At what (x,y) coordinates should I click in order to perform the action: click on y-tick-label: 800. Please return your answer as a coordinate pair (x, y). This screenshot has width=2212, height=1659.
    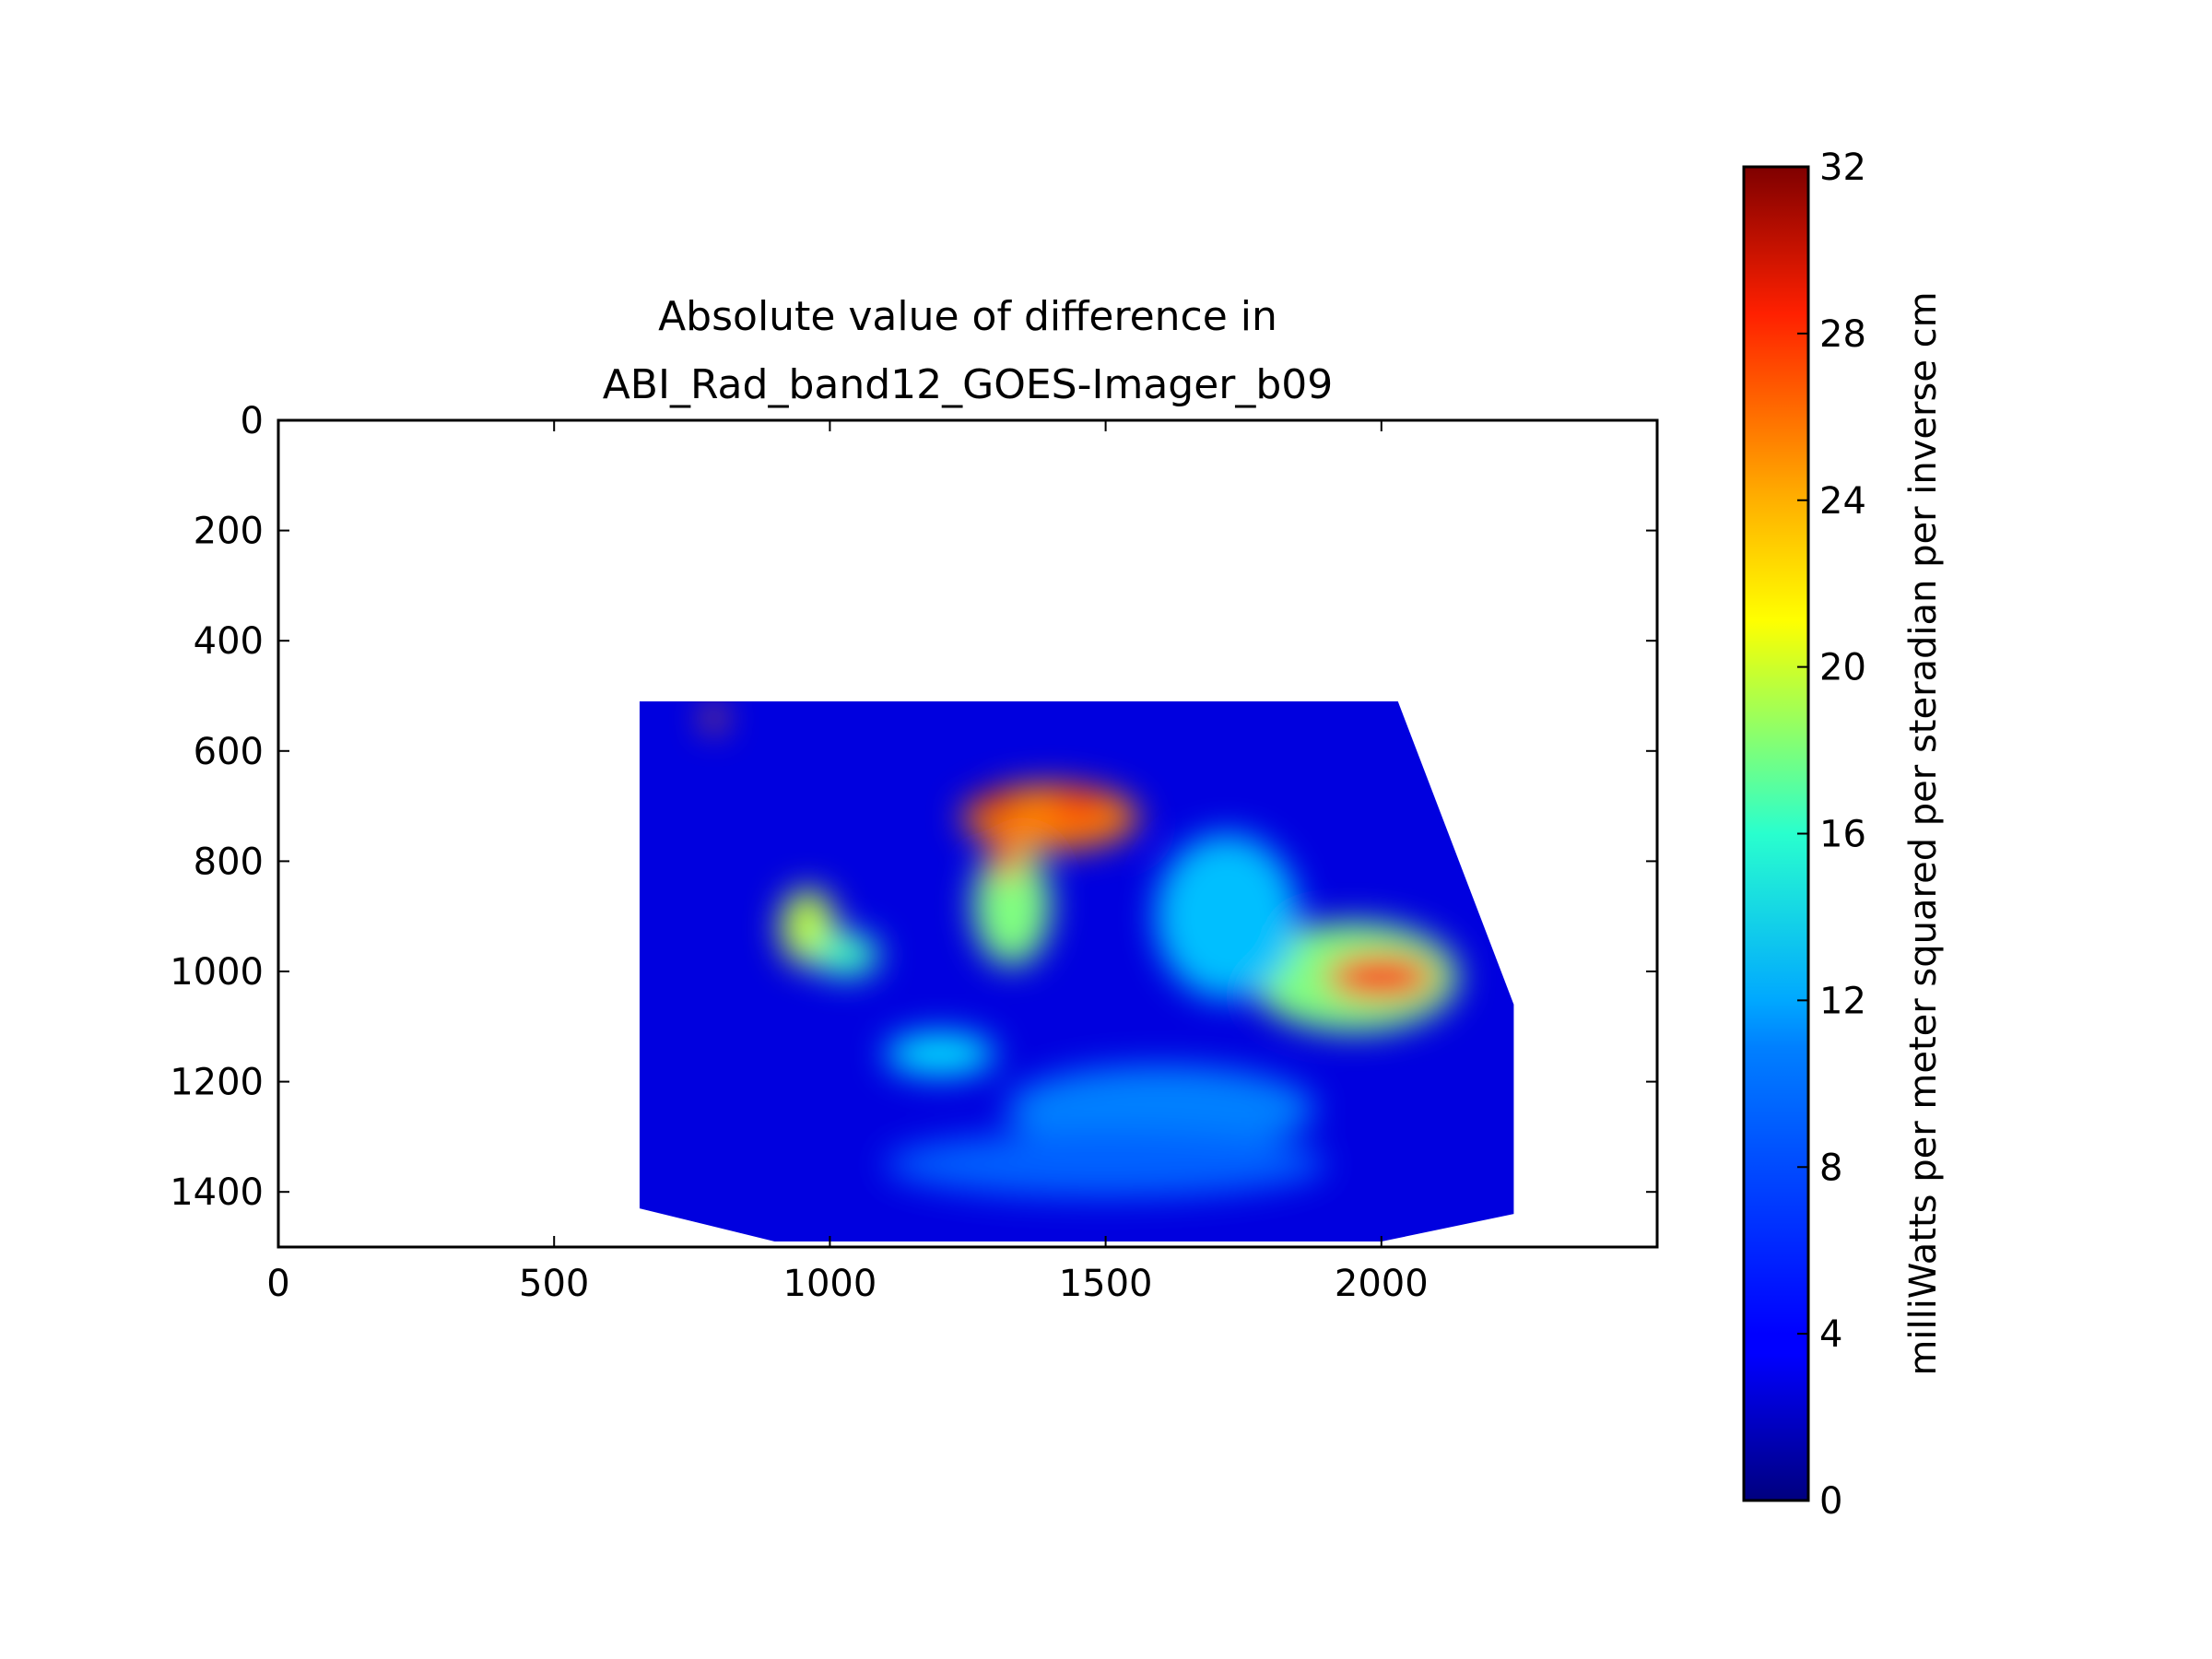
    Looking at the image, I should click on (229, 862).